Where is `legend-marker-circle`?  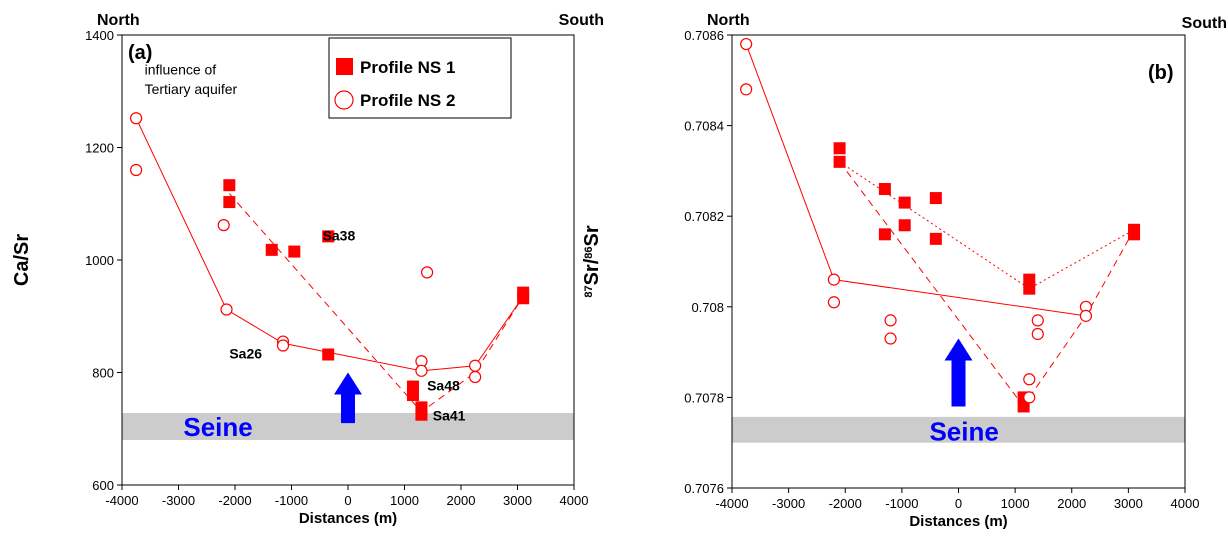
legend-marker-circle is located at coordinates (344, 100).